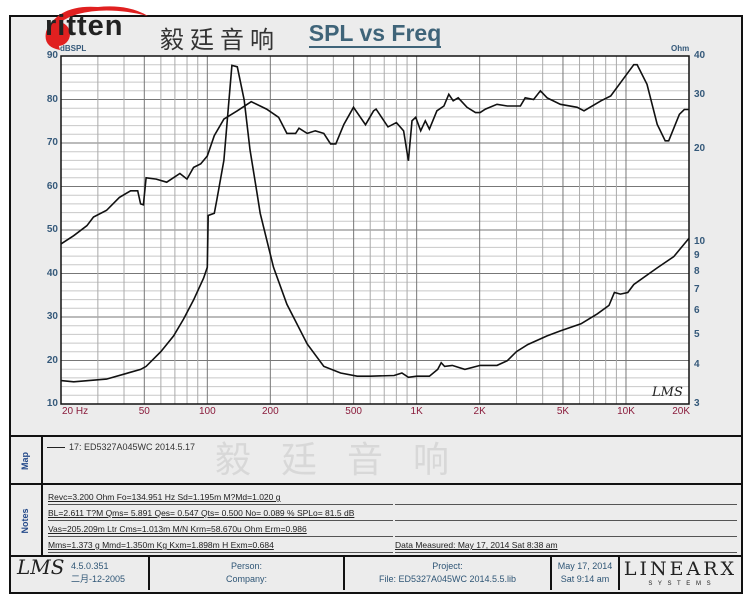 Image resolution: width=750 pixels, height=600 pixels. Describe the element at coordinates (563, 411) in the screenshot. I see `x-tick: 5K` at that location.